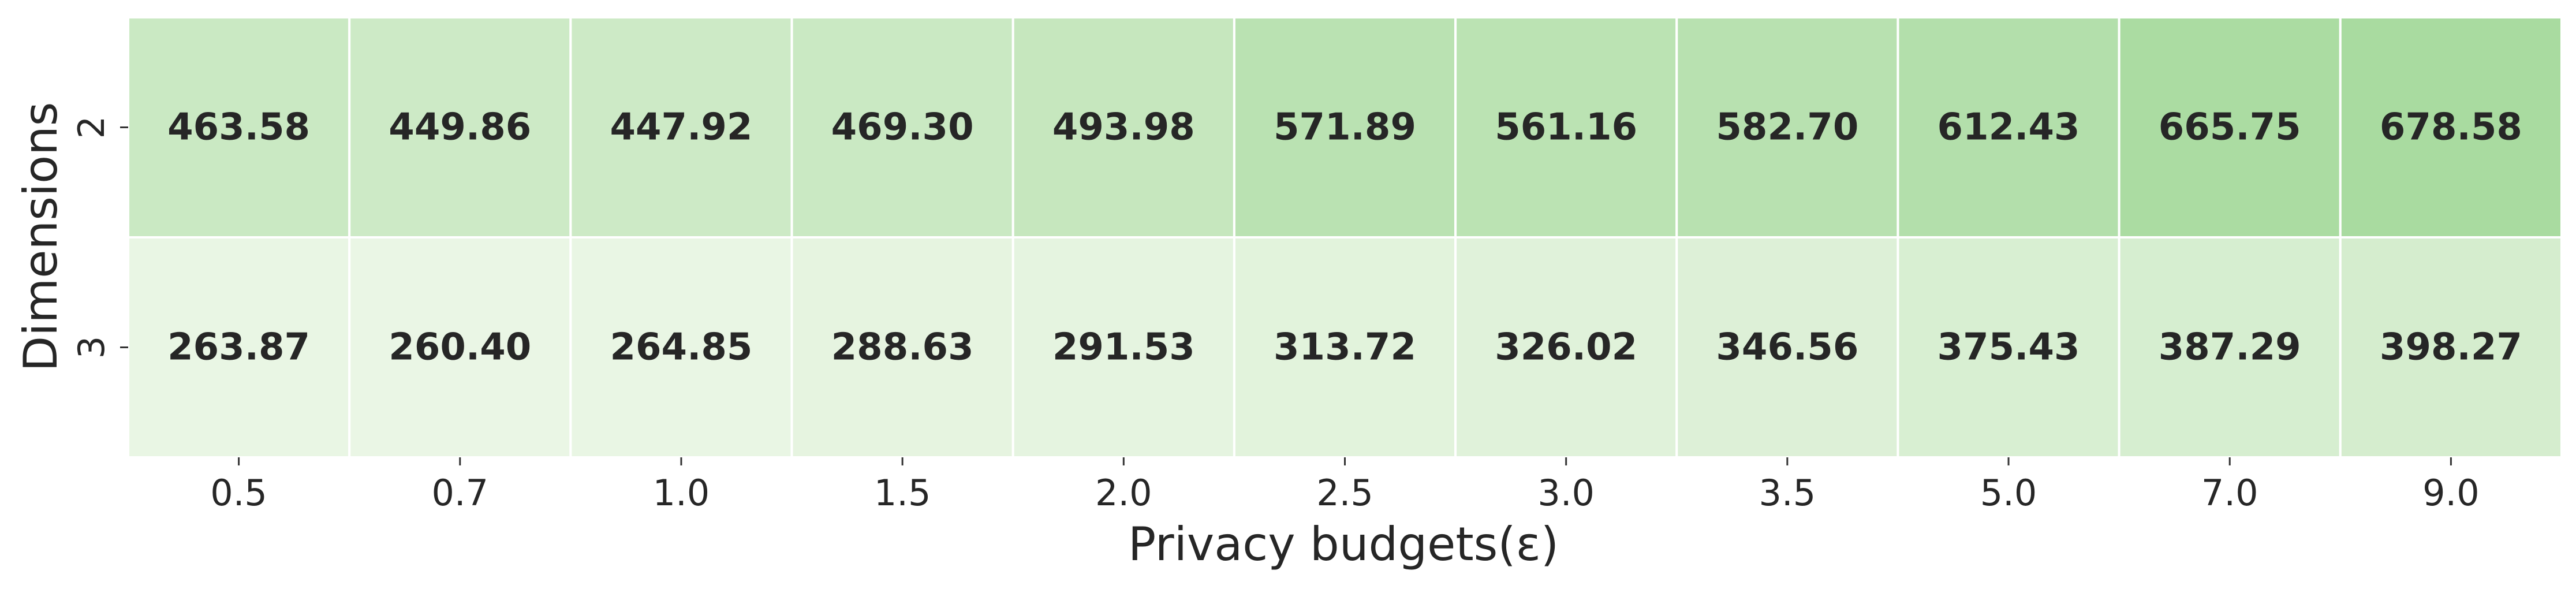 Image resolution: width=2576 pixels, height=589 pixels. What do you see at coordinates (1787, 493) in the screenshot?
I see `x-tick-label: 3.5` at bounding box center [1787, 493].